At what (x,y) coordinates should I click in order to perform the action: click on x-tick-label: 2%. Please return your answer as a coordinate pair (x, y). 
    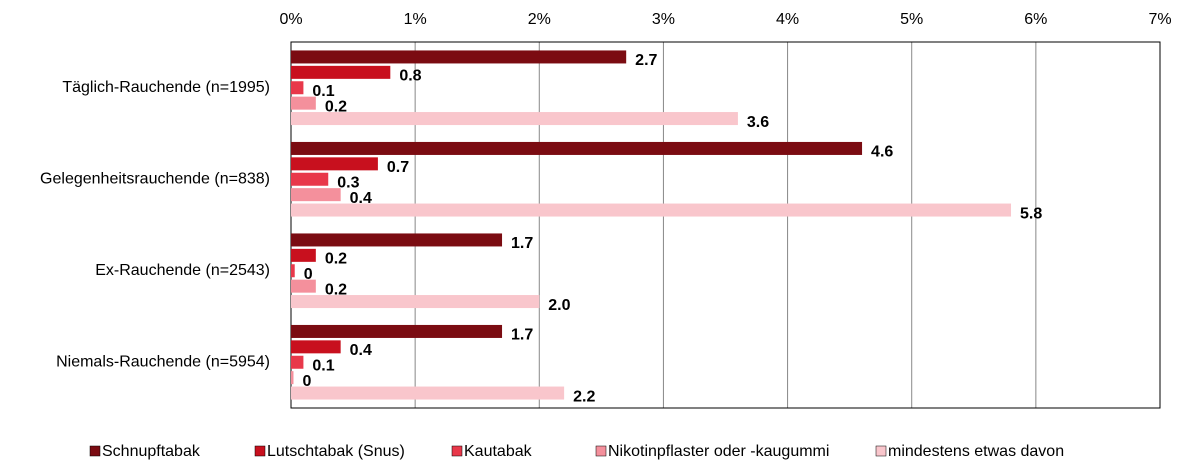
    Looking at the image, I should click on (539, 19).